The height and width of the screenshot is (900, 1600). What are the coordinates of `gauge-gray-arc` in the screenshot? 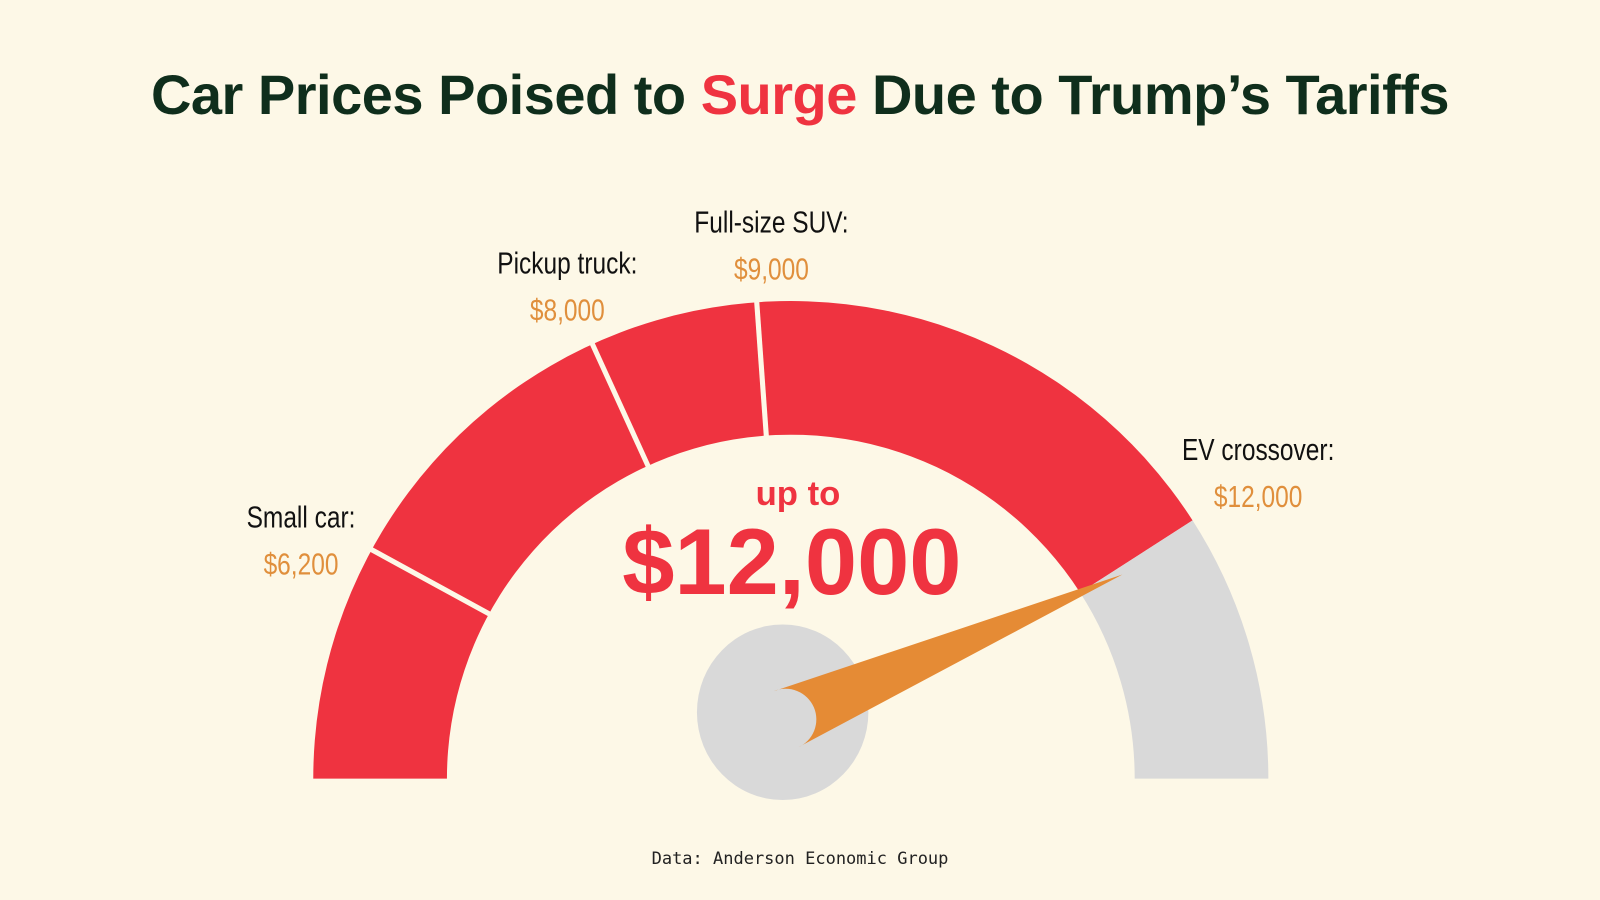 It's located at (1174, 649).